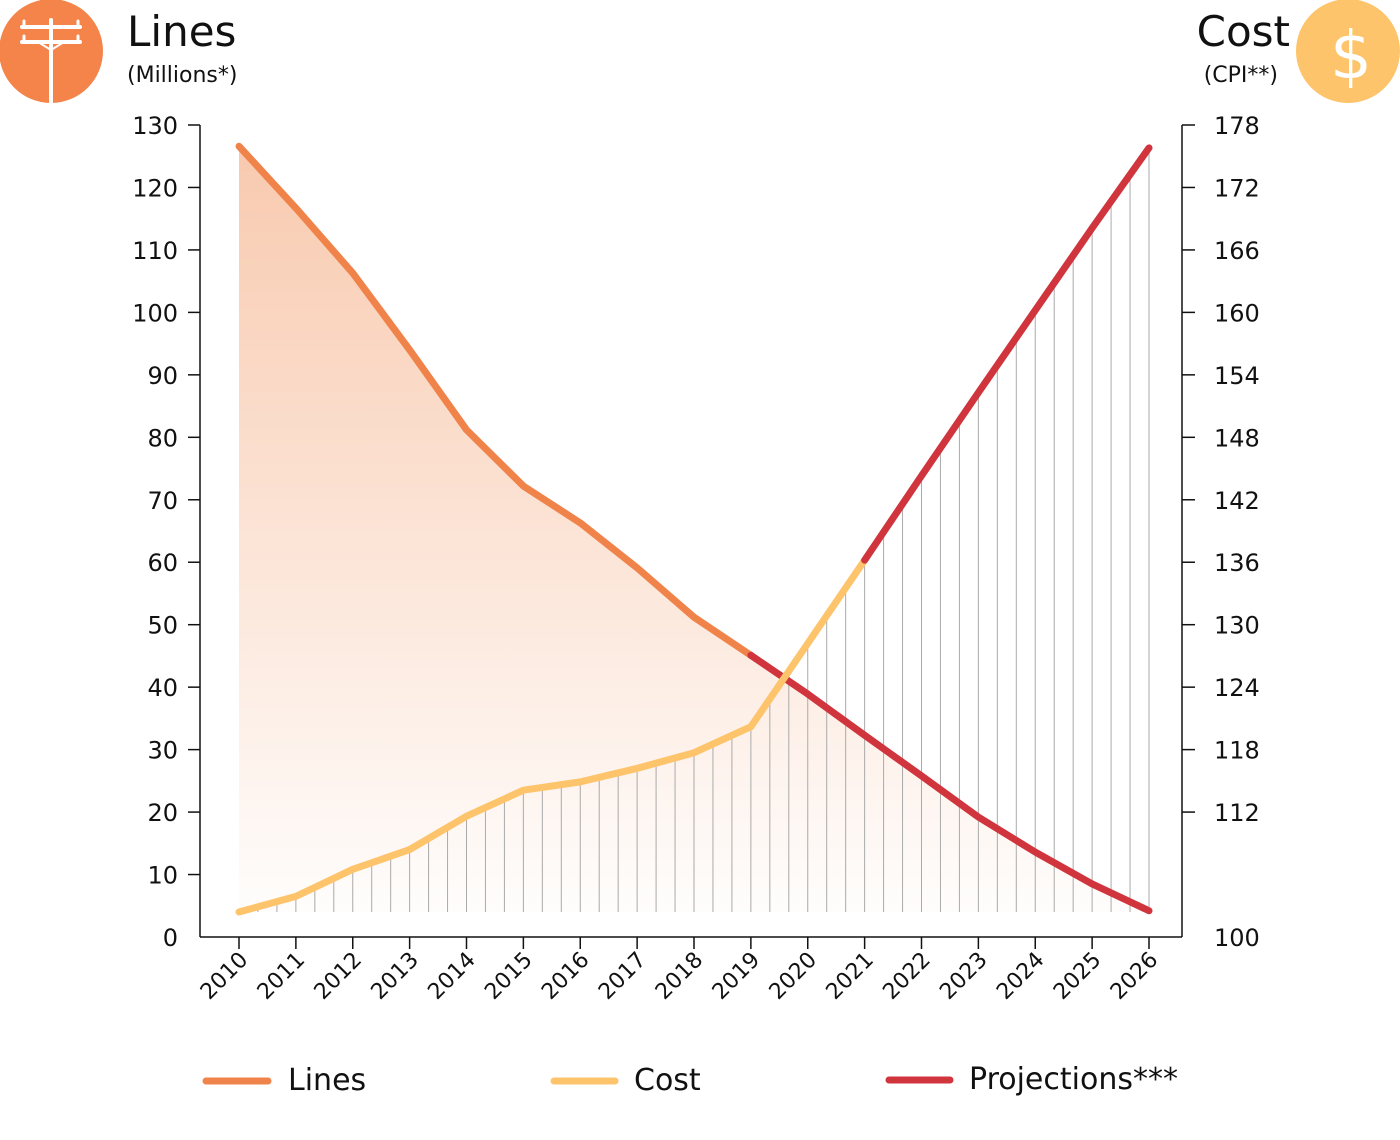  What do you see at coordinates (1237, 438) in the screenshot?
I see `right-tick-label: 148` at bounding box center [1237, 438].